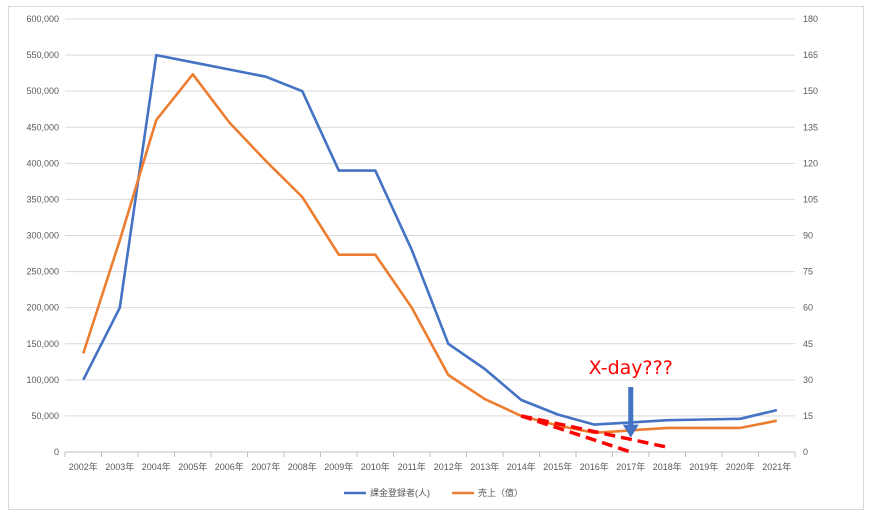 The height and width of the screenshot is (518, 872). What do you see at coordinates (83, 466) in the screenshot?
I see `x-tick-label: 2002年` at bounding box center [83, 466].